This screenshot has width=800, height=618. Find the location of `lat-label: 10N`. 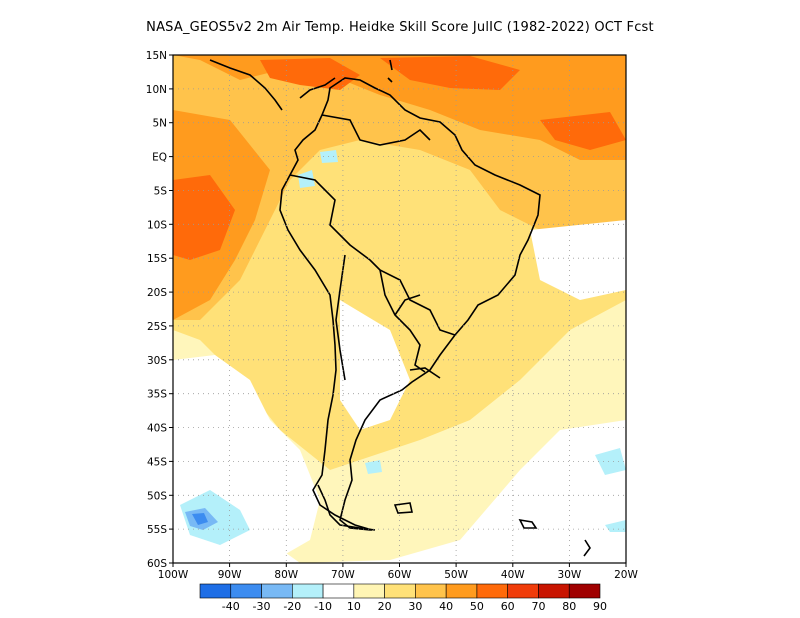

lat-label: 10N is located at coordinates (156, 90).